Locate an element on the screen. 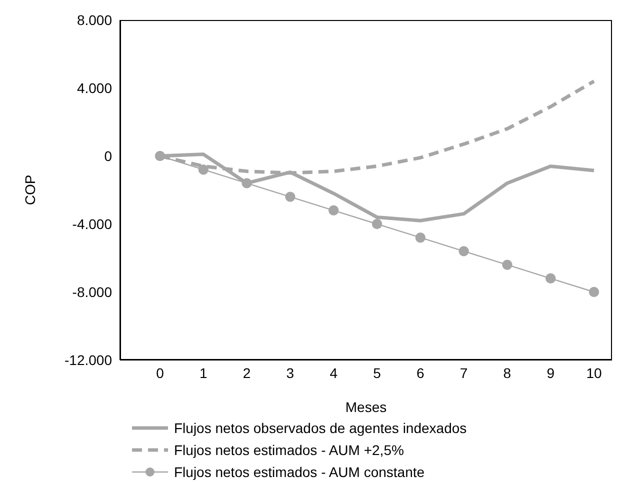 The height and width of the screenshot is (499, 617). x-tick-label: 7 is located at coordinates (464, 372).